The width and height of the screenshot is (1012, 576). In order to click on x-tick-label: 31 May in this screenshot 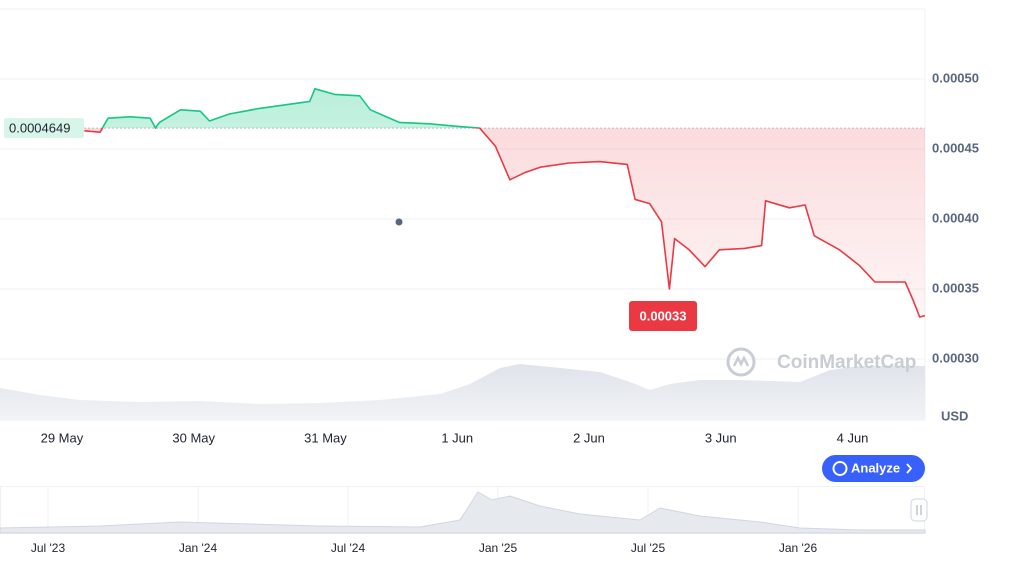, I will do `click(325, 437)`.